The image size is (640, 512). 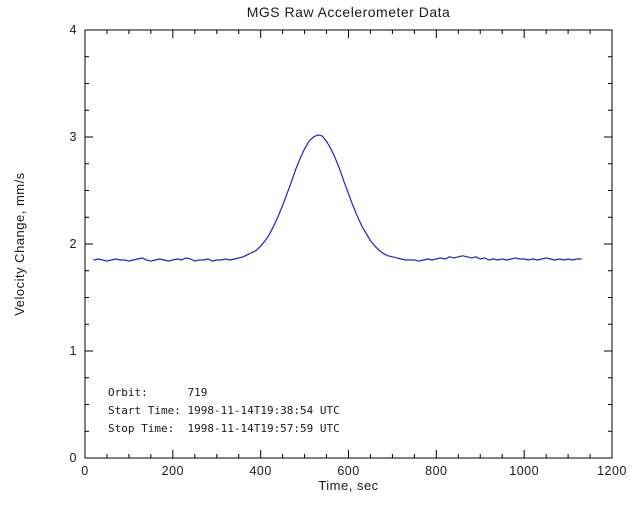 What do you see at coordinates (524, 471) in the screenshot?
I see `x-tick-label: 1000` at bounding box center [524, 471].